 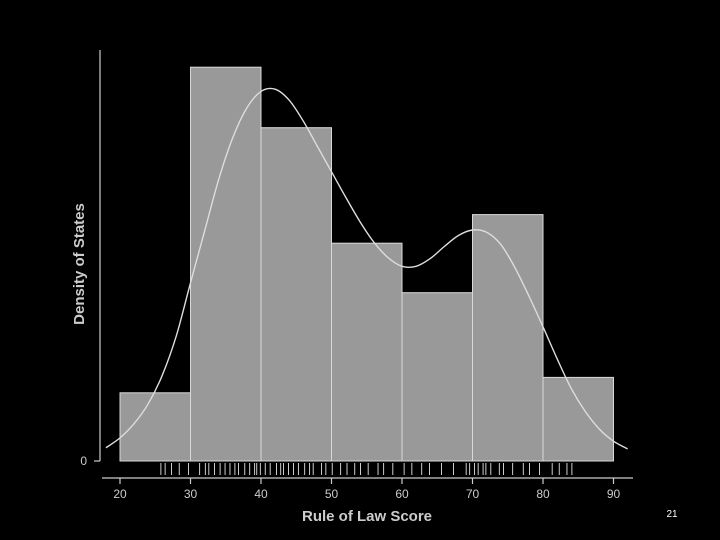 I want to click on y-axis-label: Density of States, so click(x=79, y=264).